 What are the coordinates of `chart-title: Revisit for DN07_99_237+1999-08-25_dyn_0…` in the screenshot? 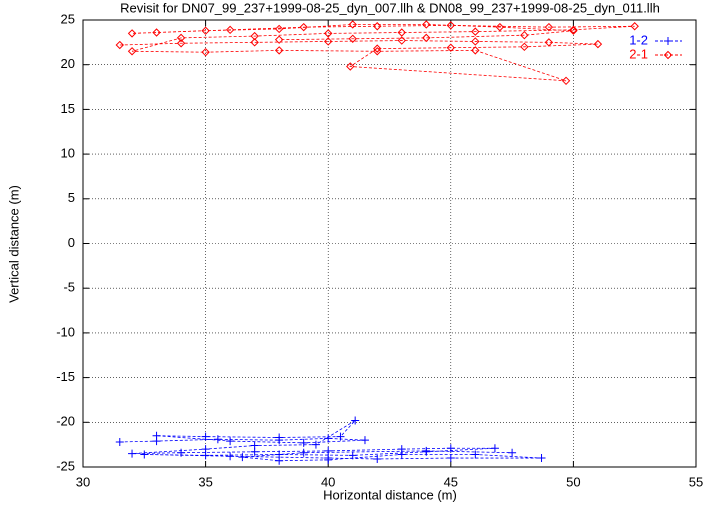 It's located at (390, 7).